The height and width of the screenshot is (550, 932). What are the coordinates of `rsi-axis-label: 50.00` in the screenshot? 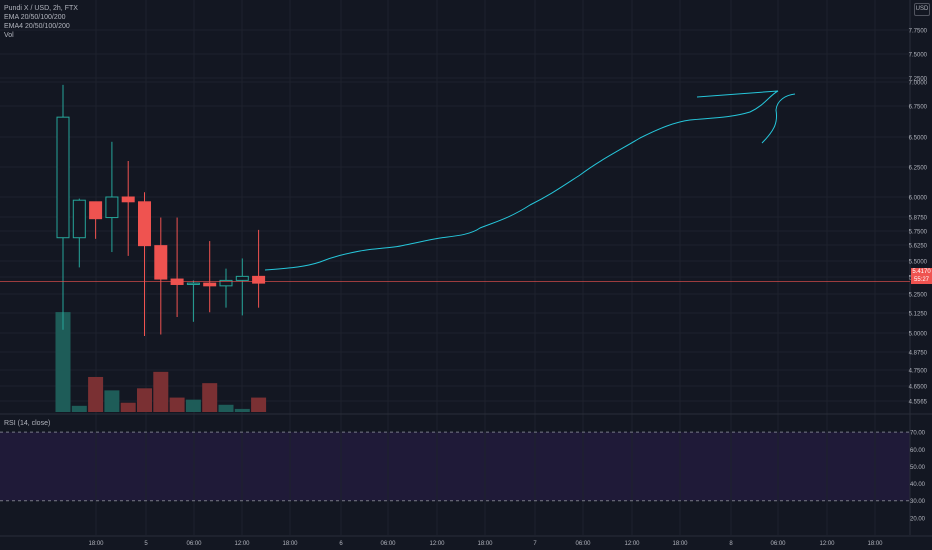 It's located at (918, 468).